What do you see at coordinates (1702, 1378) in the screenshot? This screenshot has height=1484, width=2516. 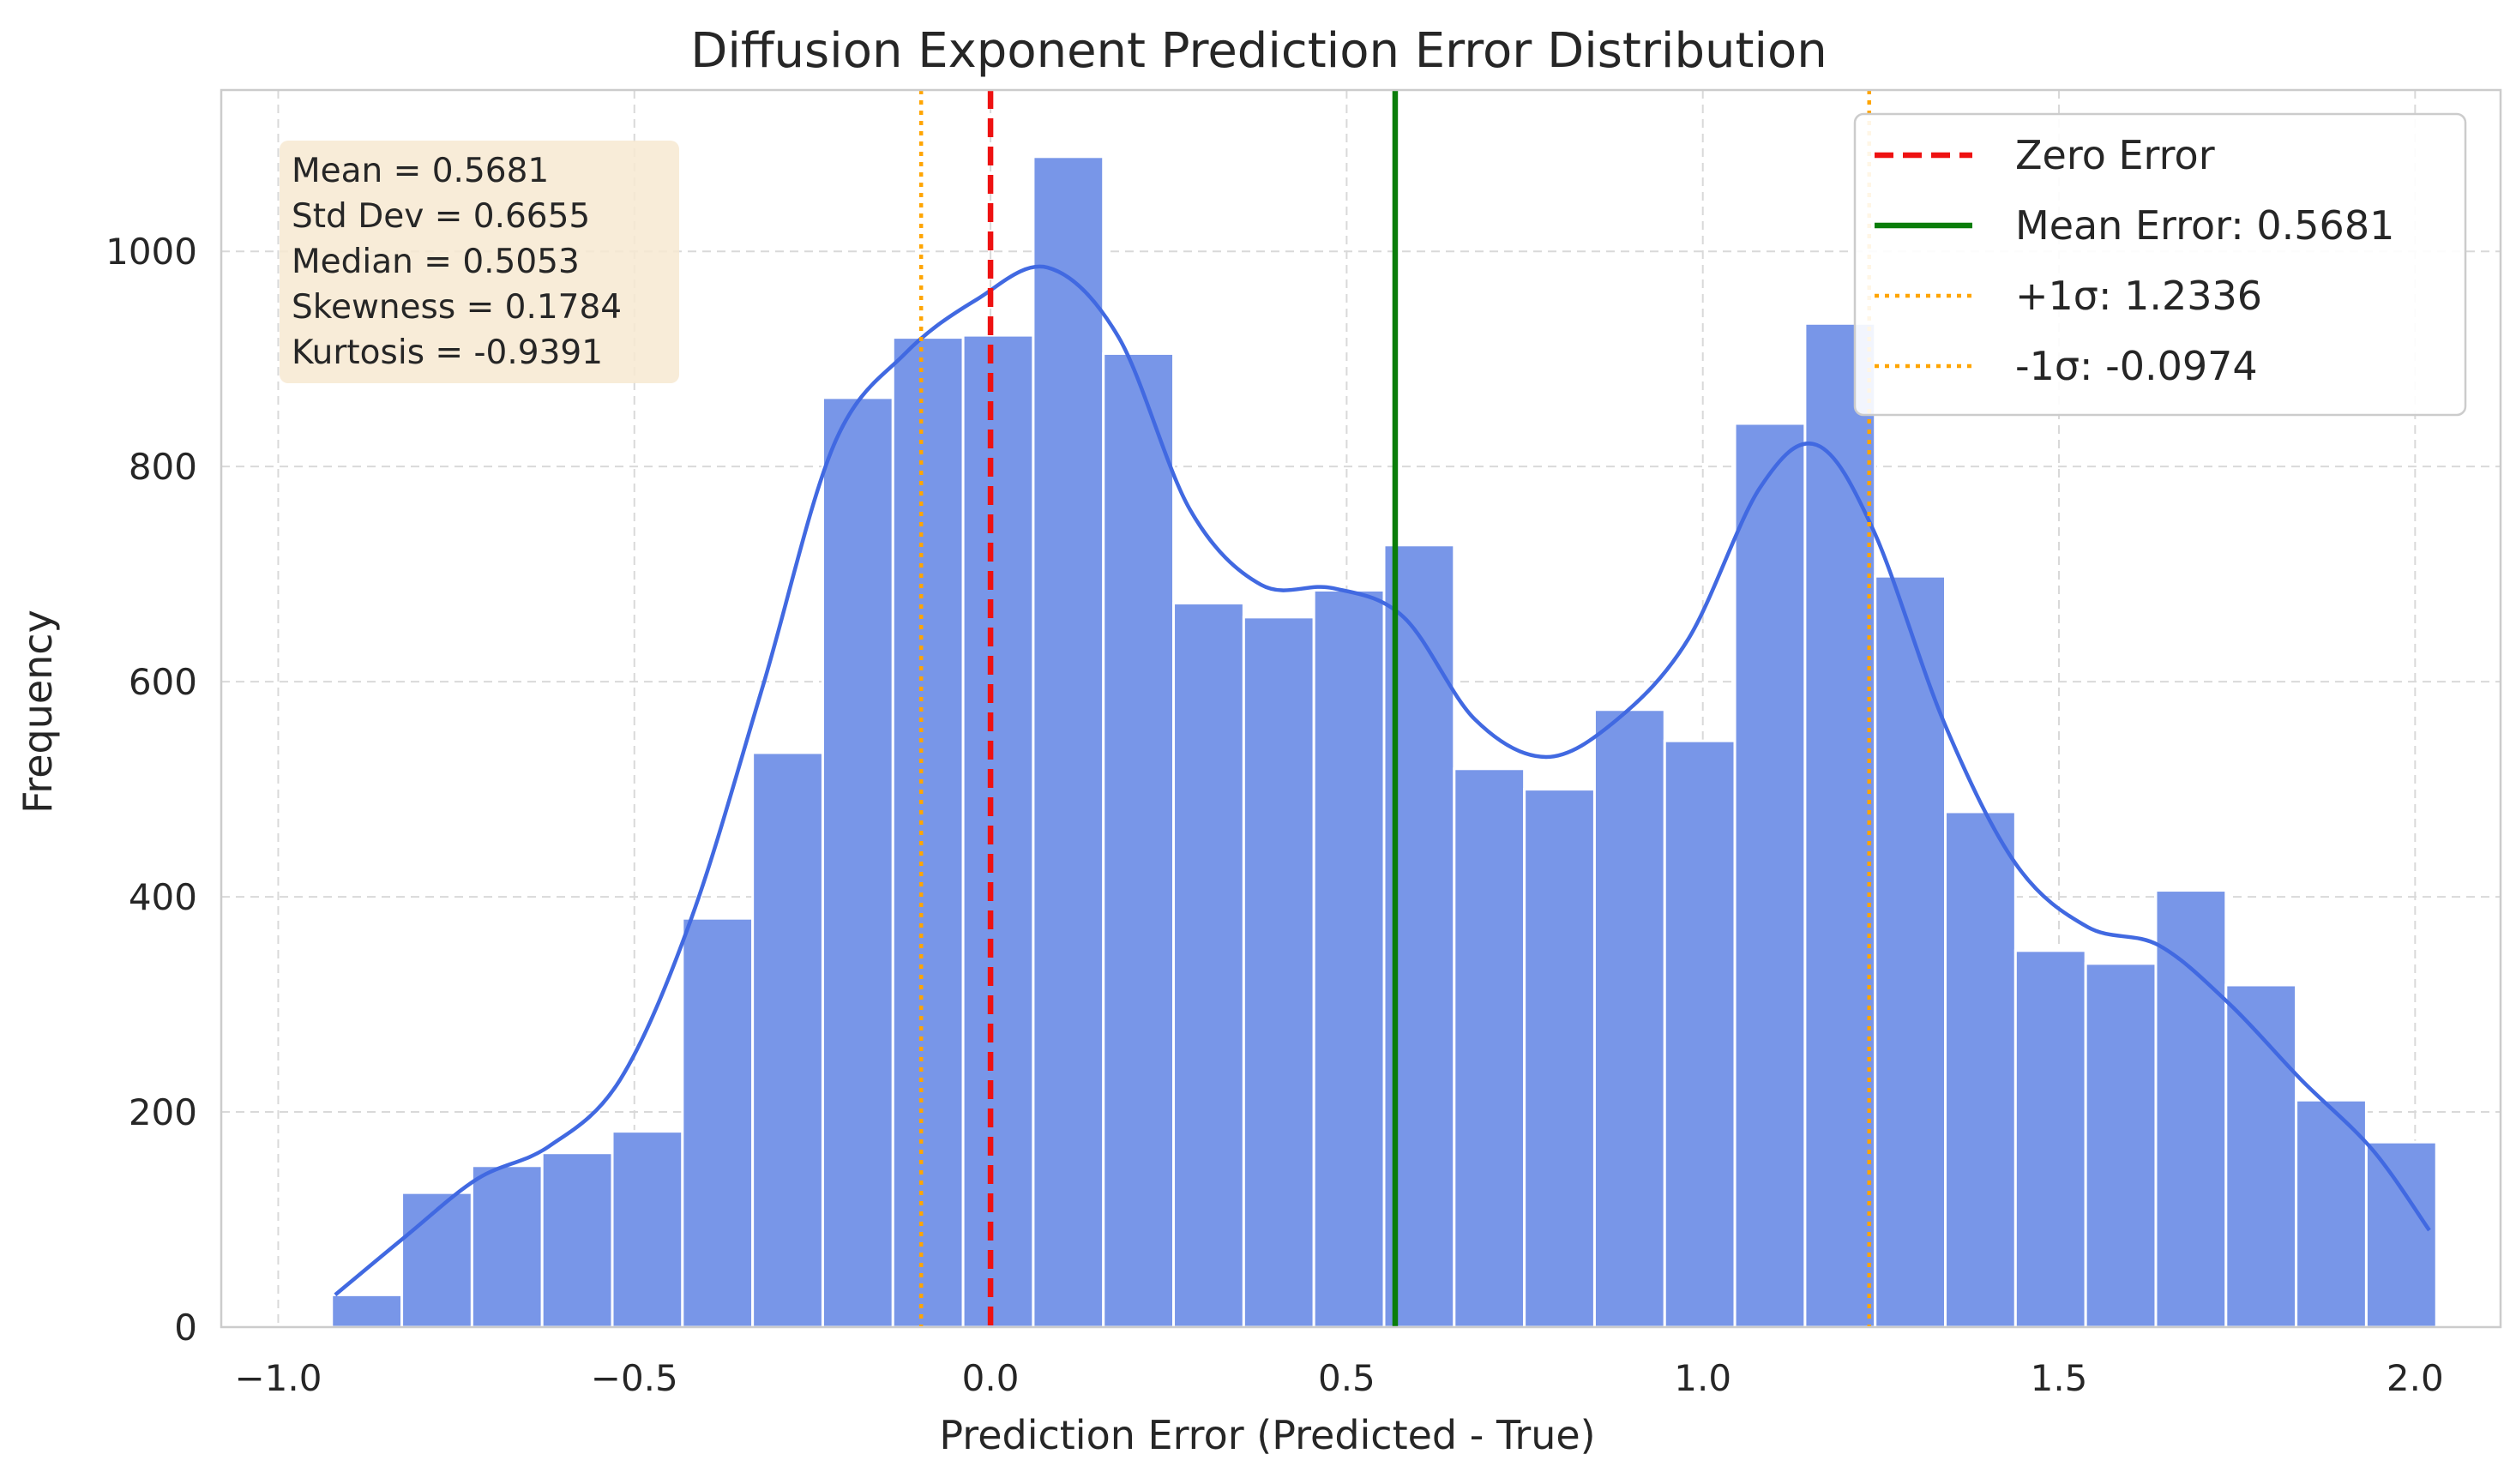 I see `x-tick-label: 1.0` at bounding box center [1702, 1378].